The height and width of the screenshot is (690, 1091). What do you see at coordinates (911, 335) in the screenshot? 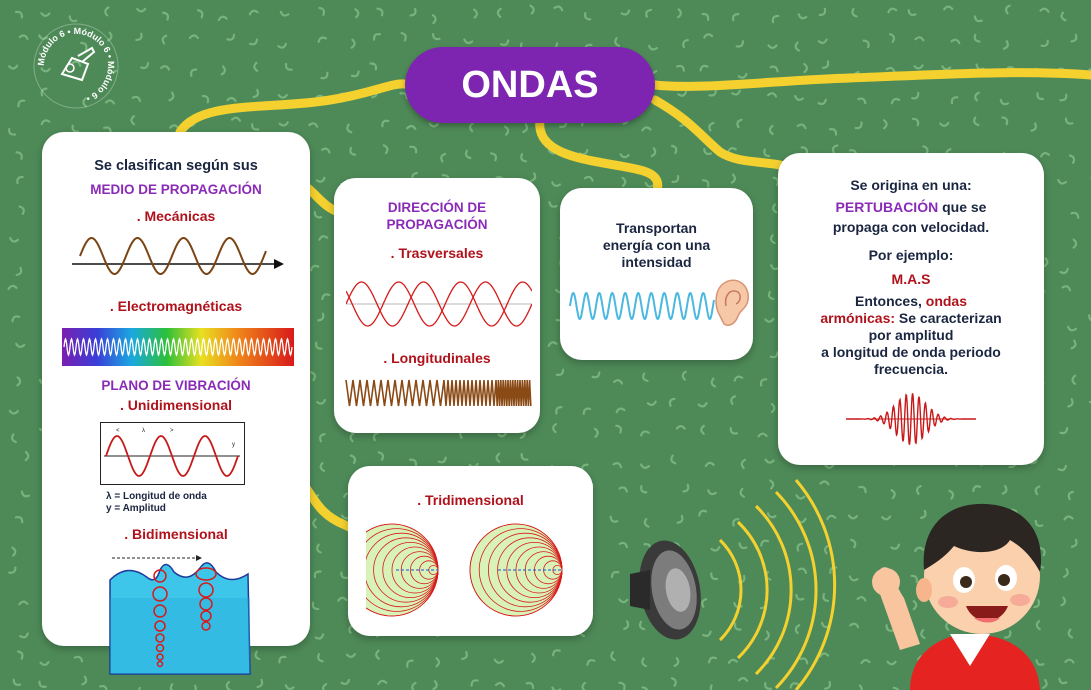
I see `harmonic-line3: por amplitud` at bounding box center [911, 335].